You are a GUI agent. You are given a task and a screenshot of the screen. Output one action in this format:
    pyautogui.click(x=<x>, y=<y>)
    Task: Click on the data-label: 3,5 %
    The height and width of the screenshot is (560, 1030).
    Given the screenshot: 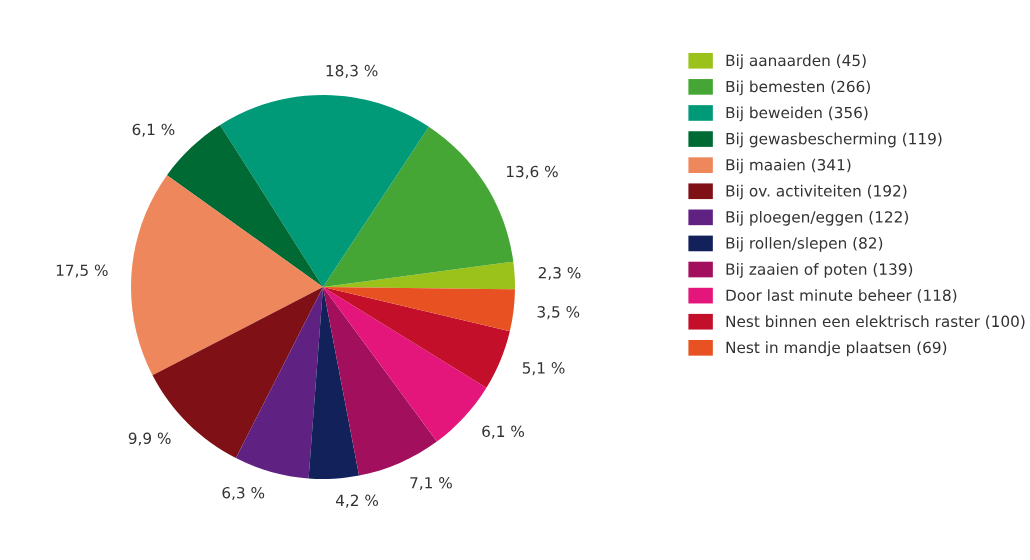 What is the action you would take?
    pyautogui.click(x=558, y=313)
    